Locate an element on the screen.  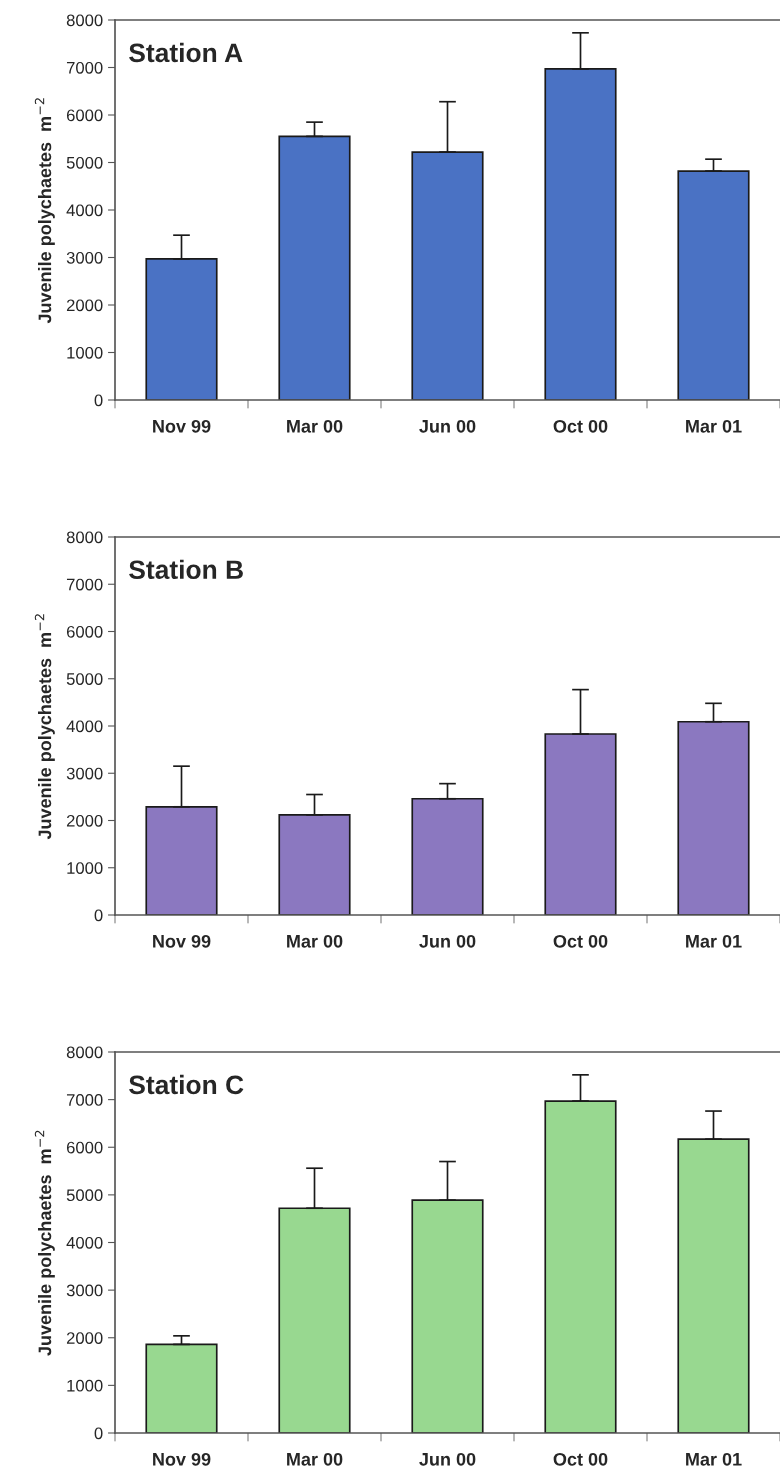
annotation: Station C is located at coordinates (186, 1084).